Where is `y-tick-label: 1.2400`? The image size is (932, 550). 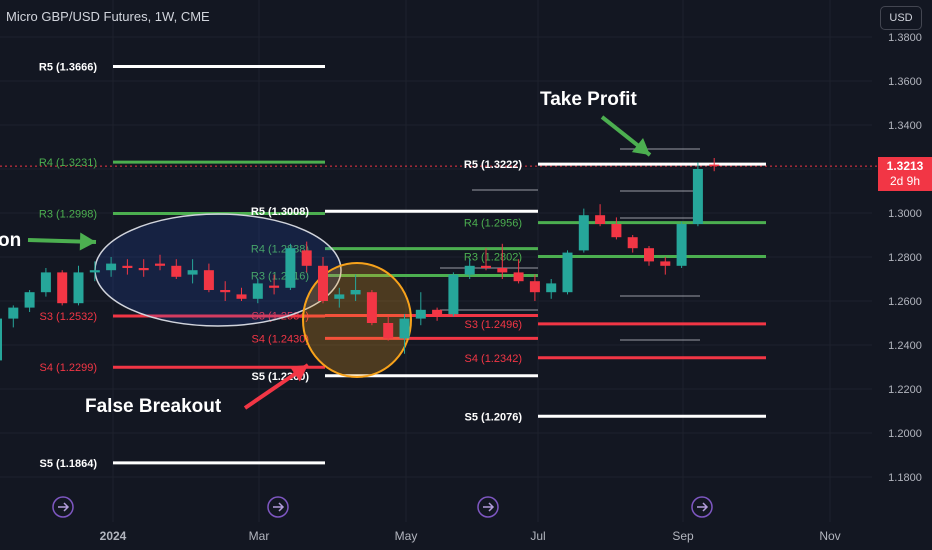
y-tick-label: 1.2400 is located at coordinates (905, 346).